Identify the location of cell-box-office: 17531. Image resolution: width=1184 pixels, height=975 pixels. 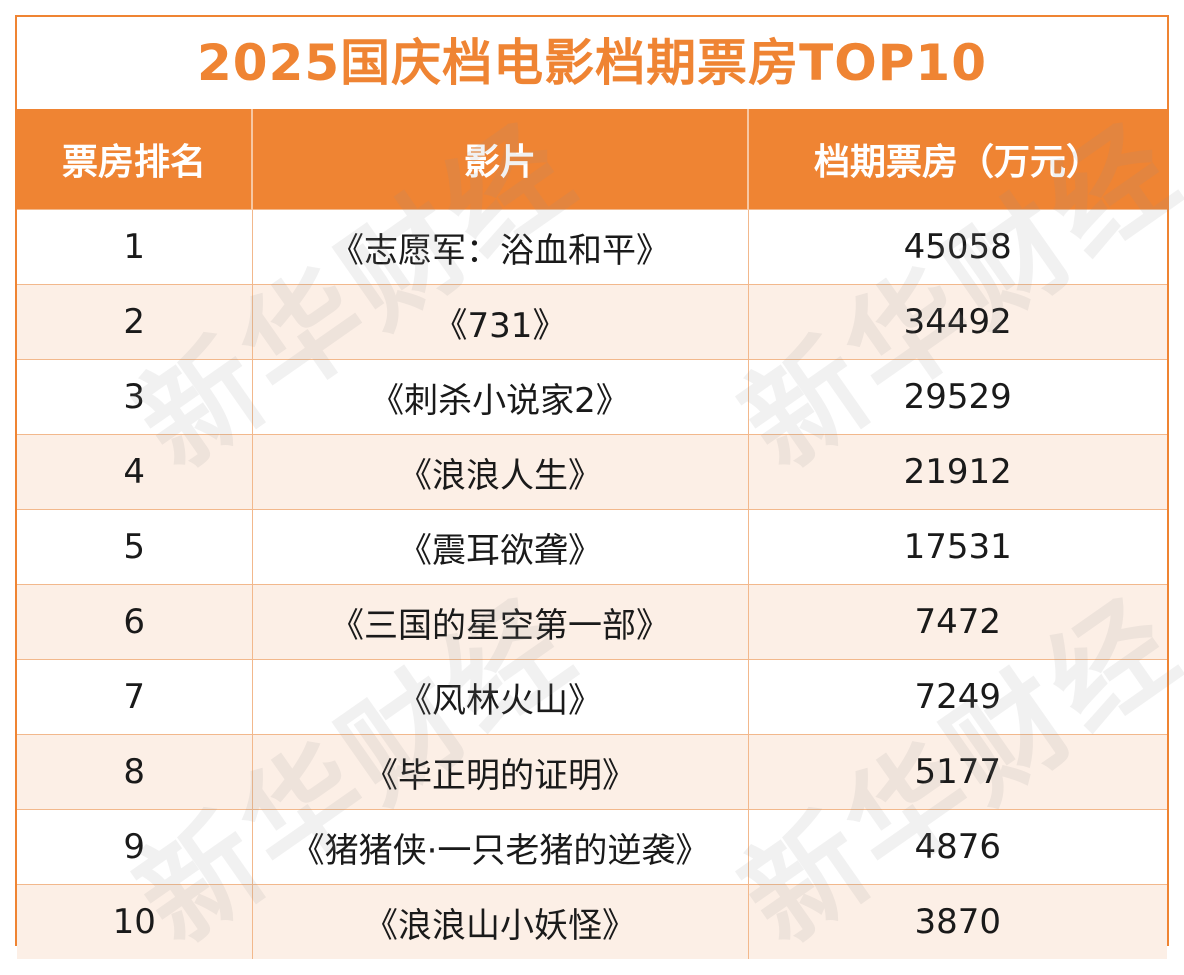
(957, 547).